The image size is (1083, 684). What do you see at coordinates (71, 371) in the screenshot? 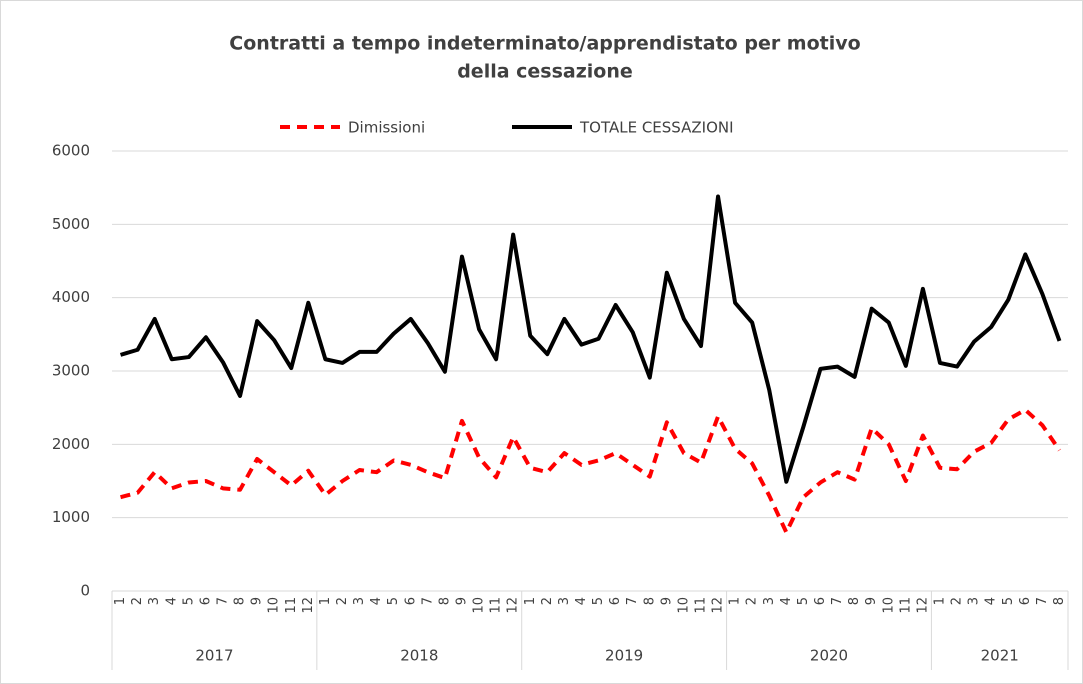
I see `y-tick-label: 3000` at bounding box center [71, 371].